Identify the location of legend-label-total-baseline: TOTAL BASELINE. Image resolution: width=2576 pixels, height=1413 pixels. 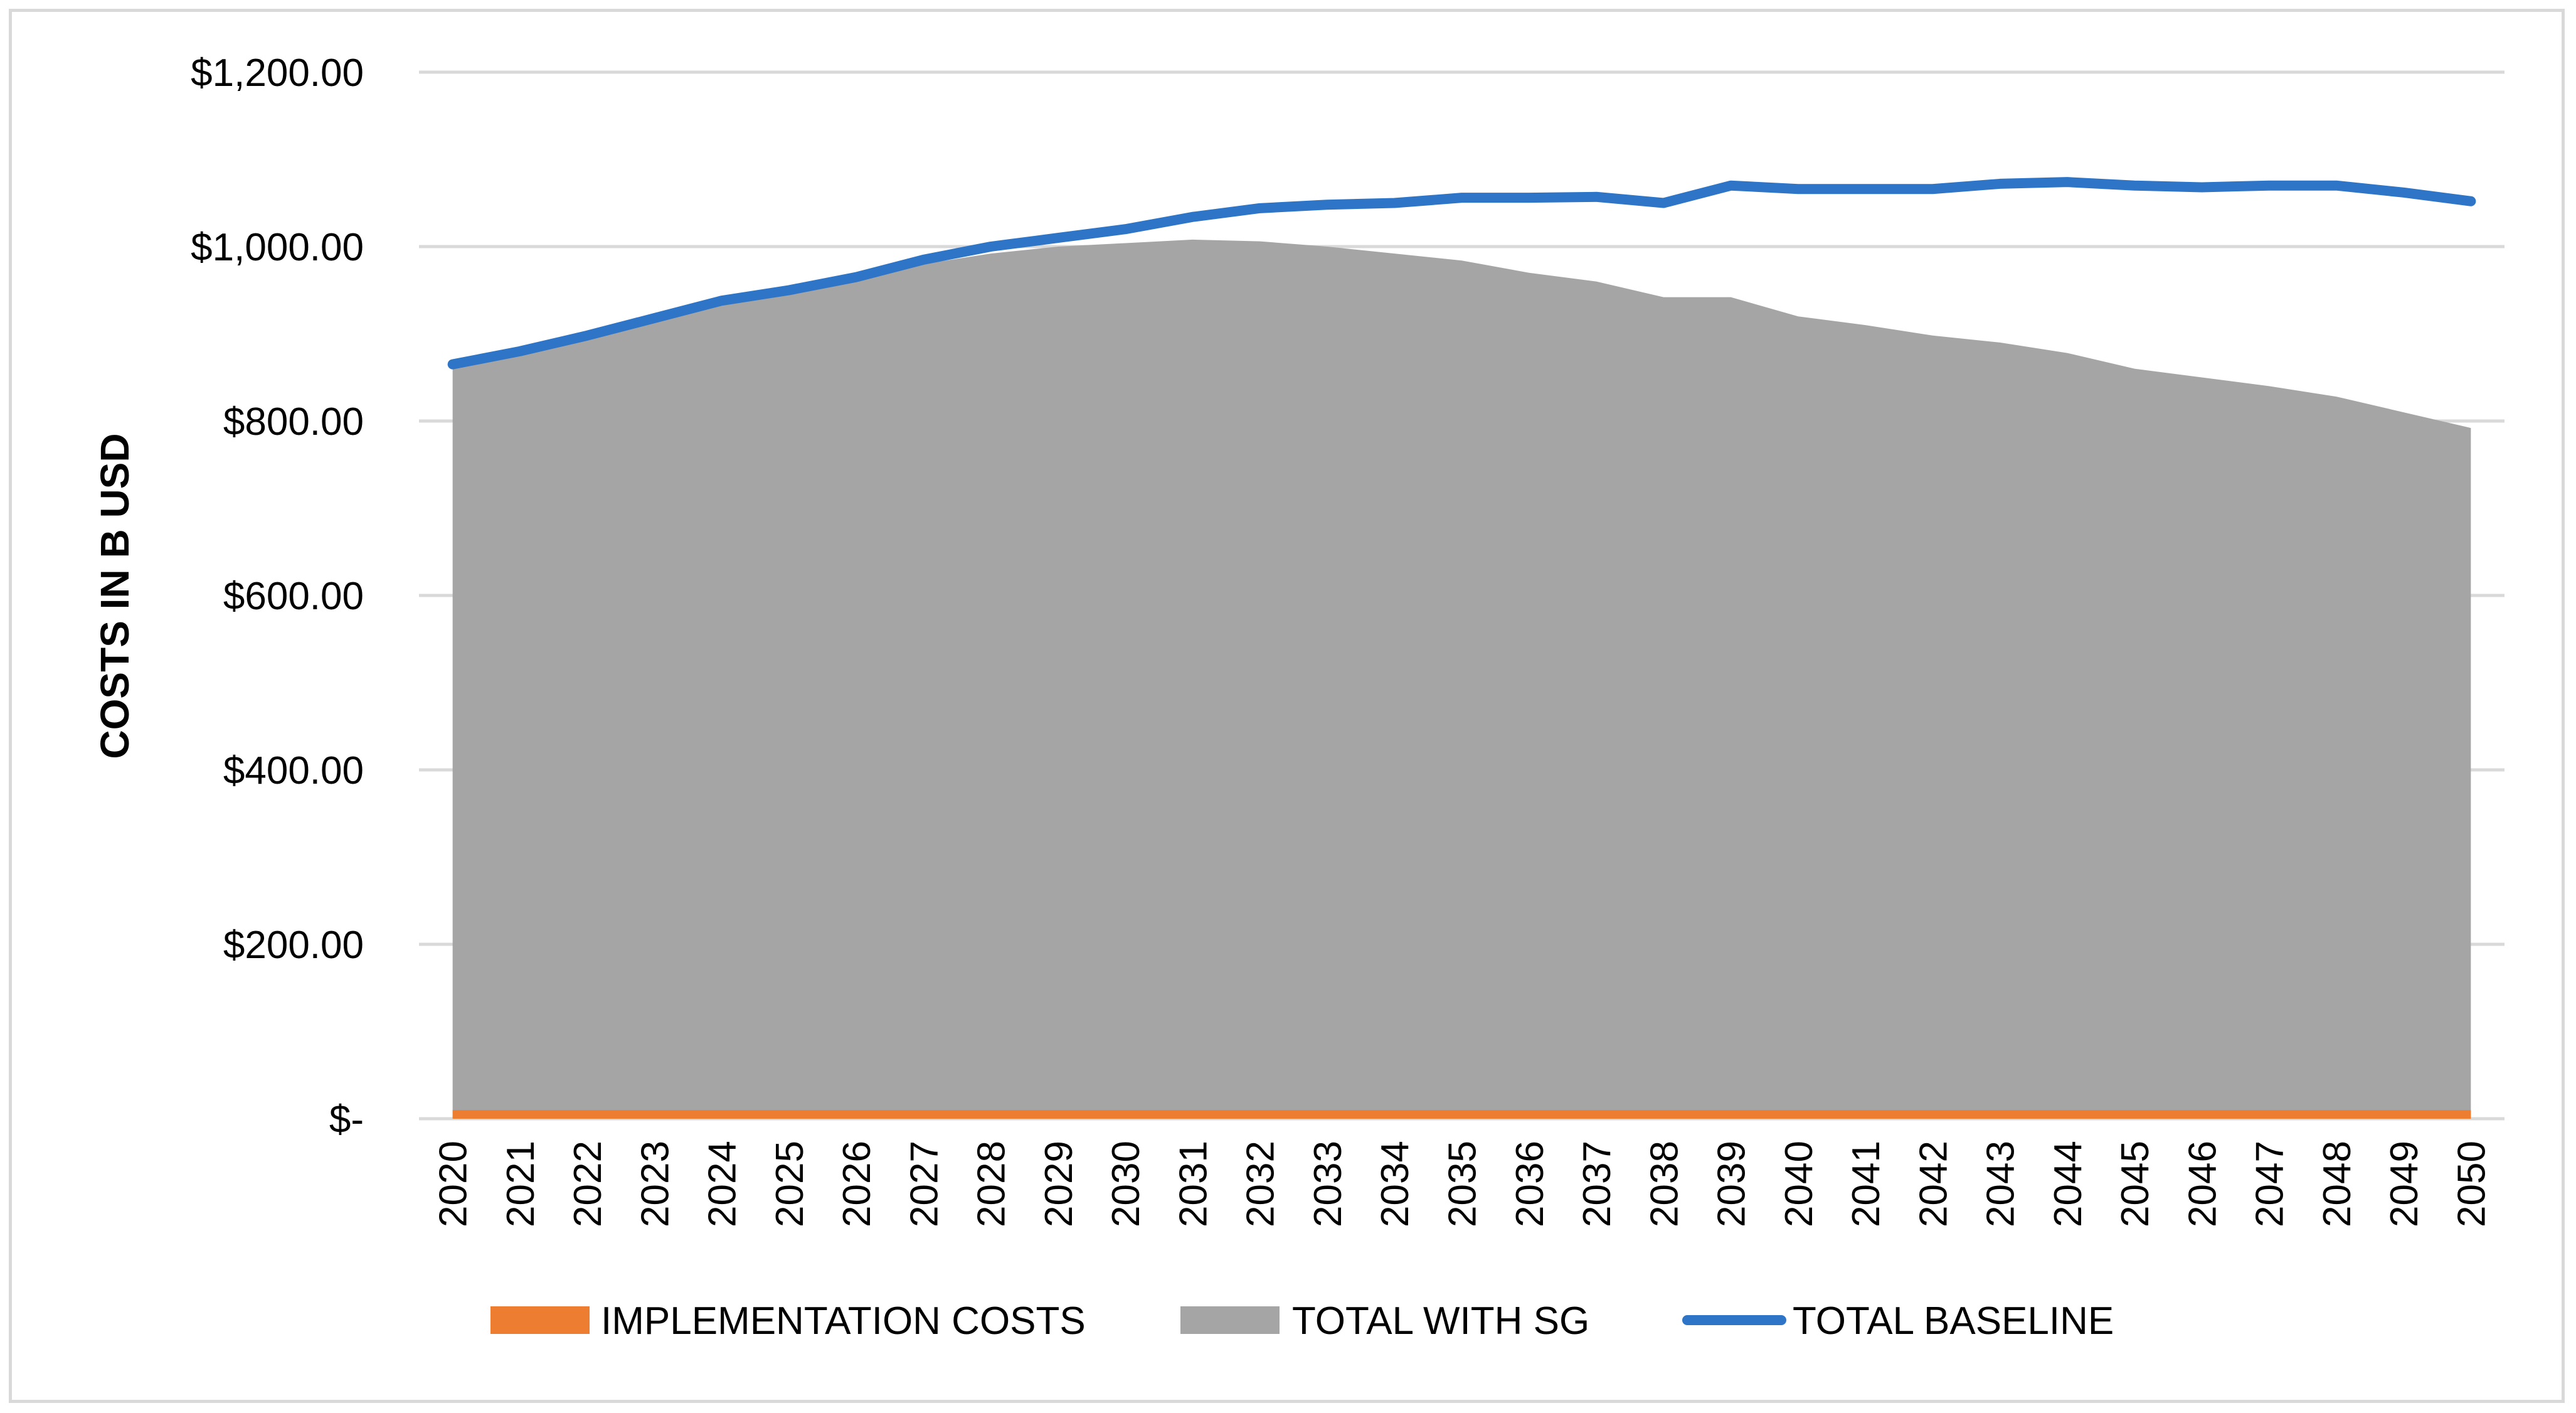
(1953, 1321).